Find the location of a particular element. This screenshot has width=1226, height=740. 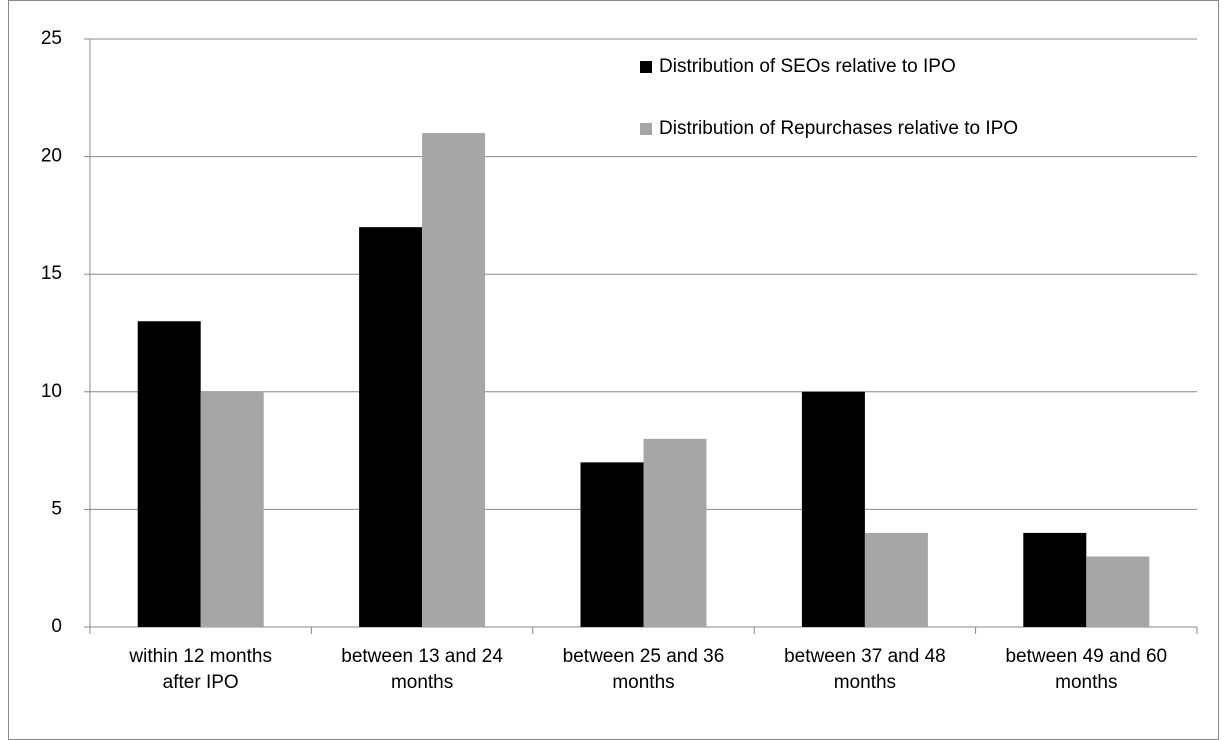

y-tick-label: 20 is located at coordinates (51, 156).